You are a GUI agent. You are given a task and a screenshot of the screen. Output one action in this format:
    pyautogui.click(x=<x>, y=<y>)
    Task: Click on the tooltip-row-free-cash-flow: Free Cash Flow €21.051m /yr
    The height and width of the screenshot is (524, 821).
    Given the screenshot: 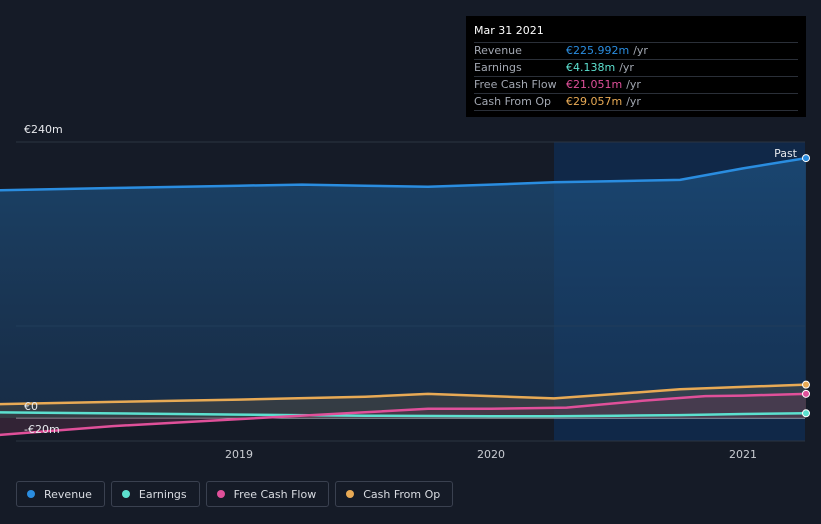 What is the action you would take?
    pyautogui.click(x=636, y=85)
    